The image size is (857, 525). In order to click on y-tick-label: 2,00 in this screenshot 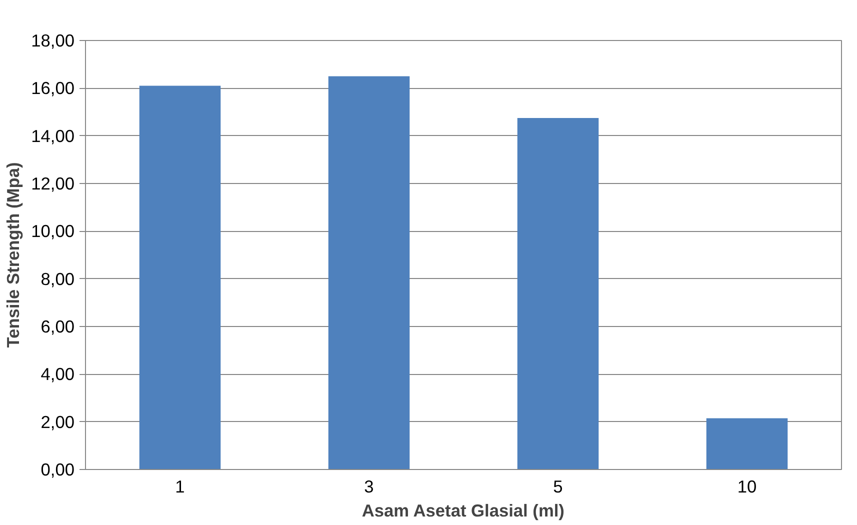, I will do `click(57, 422)`.